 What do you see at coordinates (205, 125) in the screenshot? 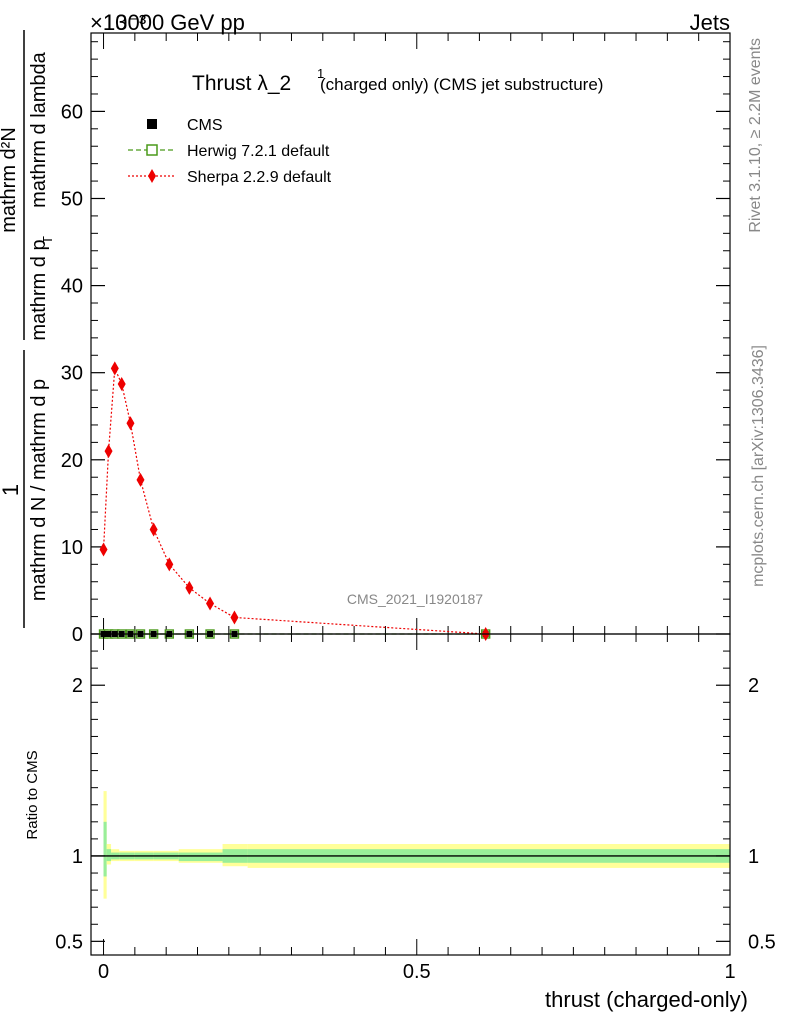
I see `legend-cms-label: CMS` at bounding box center [205, 125].